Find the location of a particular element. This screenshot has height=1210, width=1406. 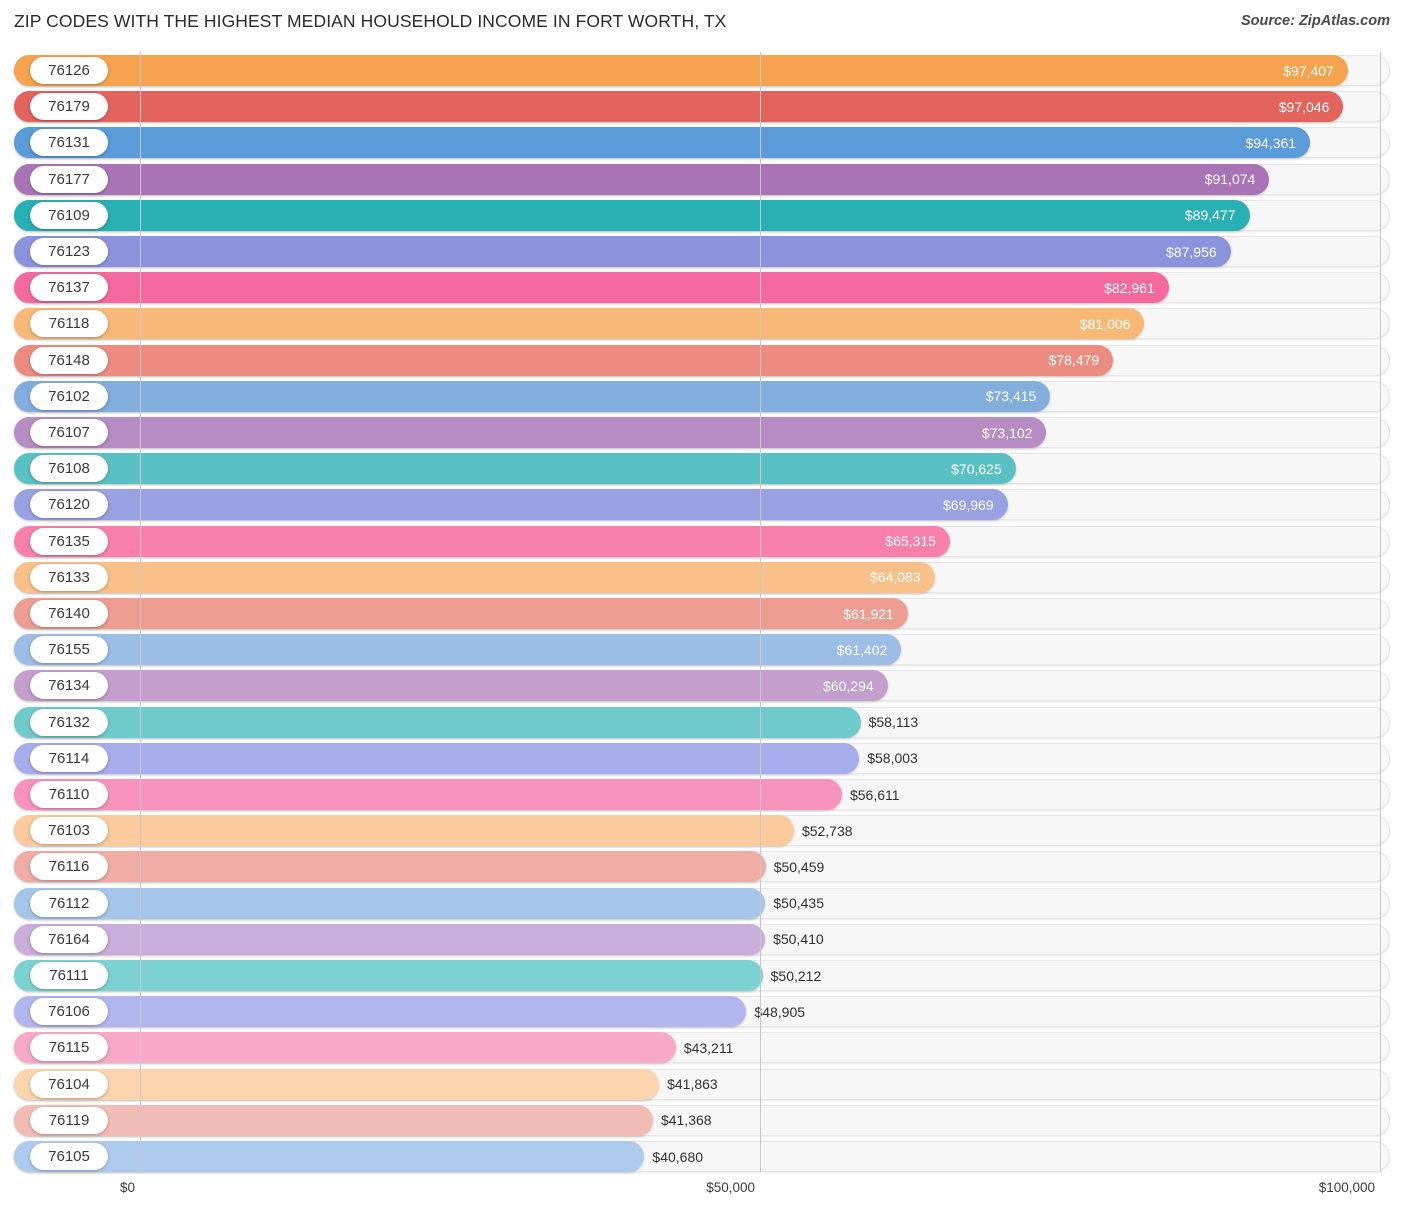

table-row: 76177 $91,074 is located at coordinates (703, 179).